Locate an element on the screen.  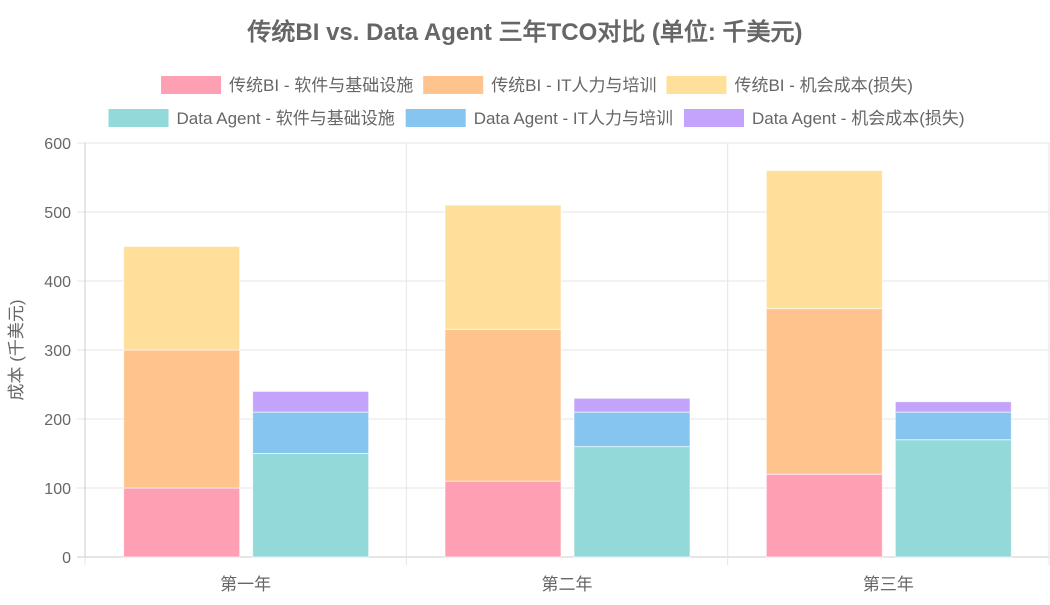
y-axis-label: 成本 (千美元) is located at coordinates (16, 349).